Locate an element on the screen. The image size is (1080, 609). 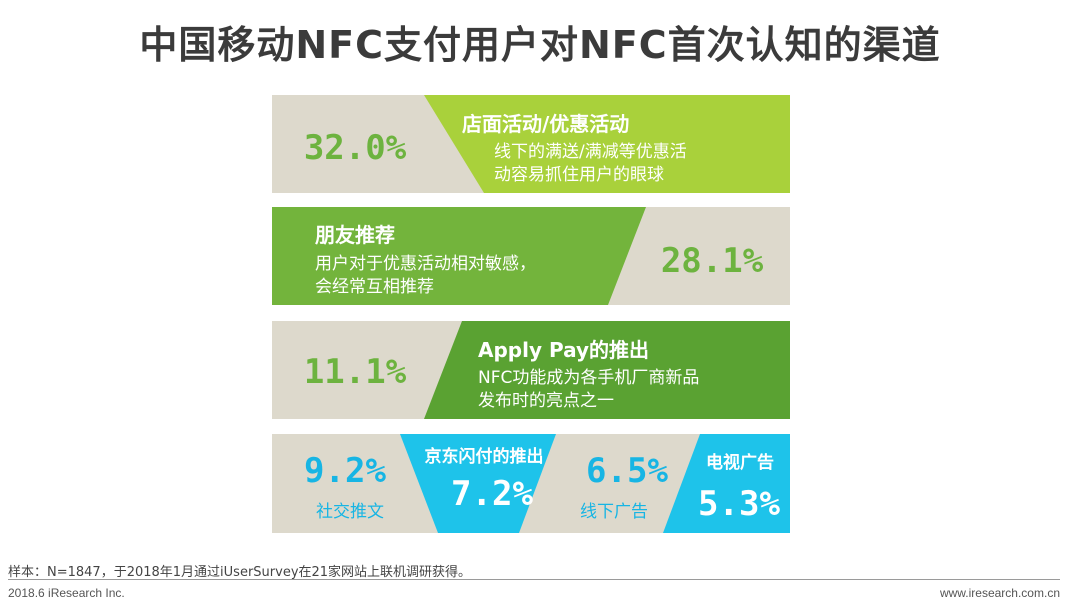
jd-bar is located at coordinates (478, 483).